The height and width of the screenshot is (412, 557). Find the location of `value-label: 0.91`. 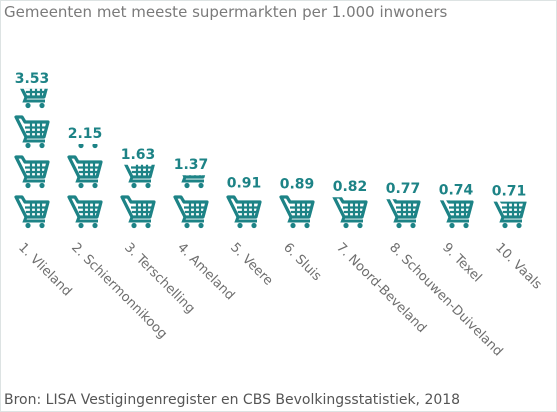

value-label: 0.91 is located at coordinates (244, 184).